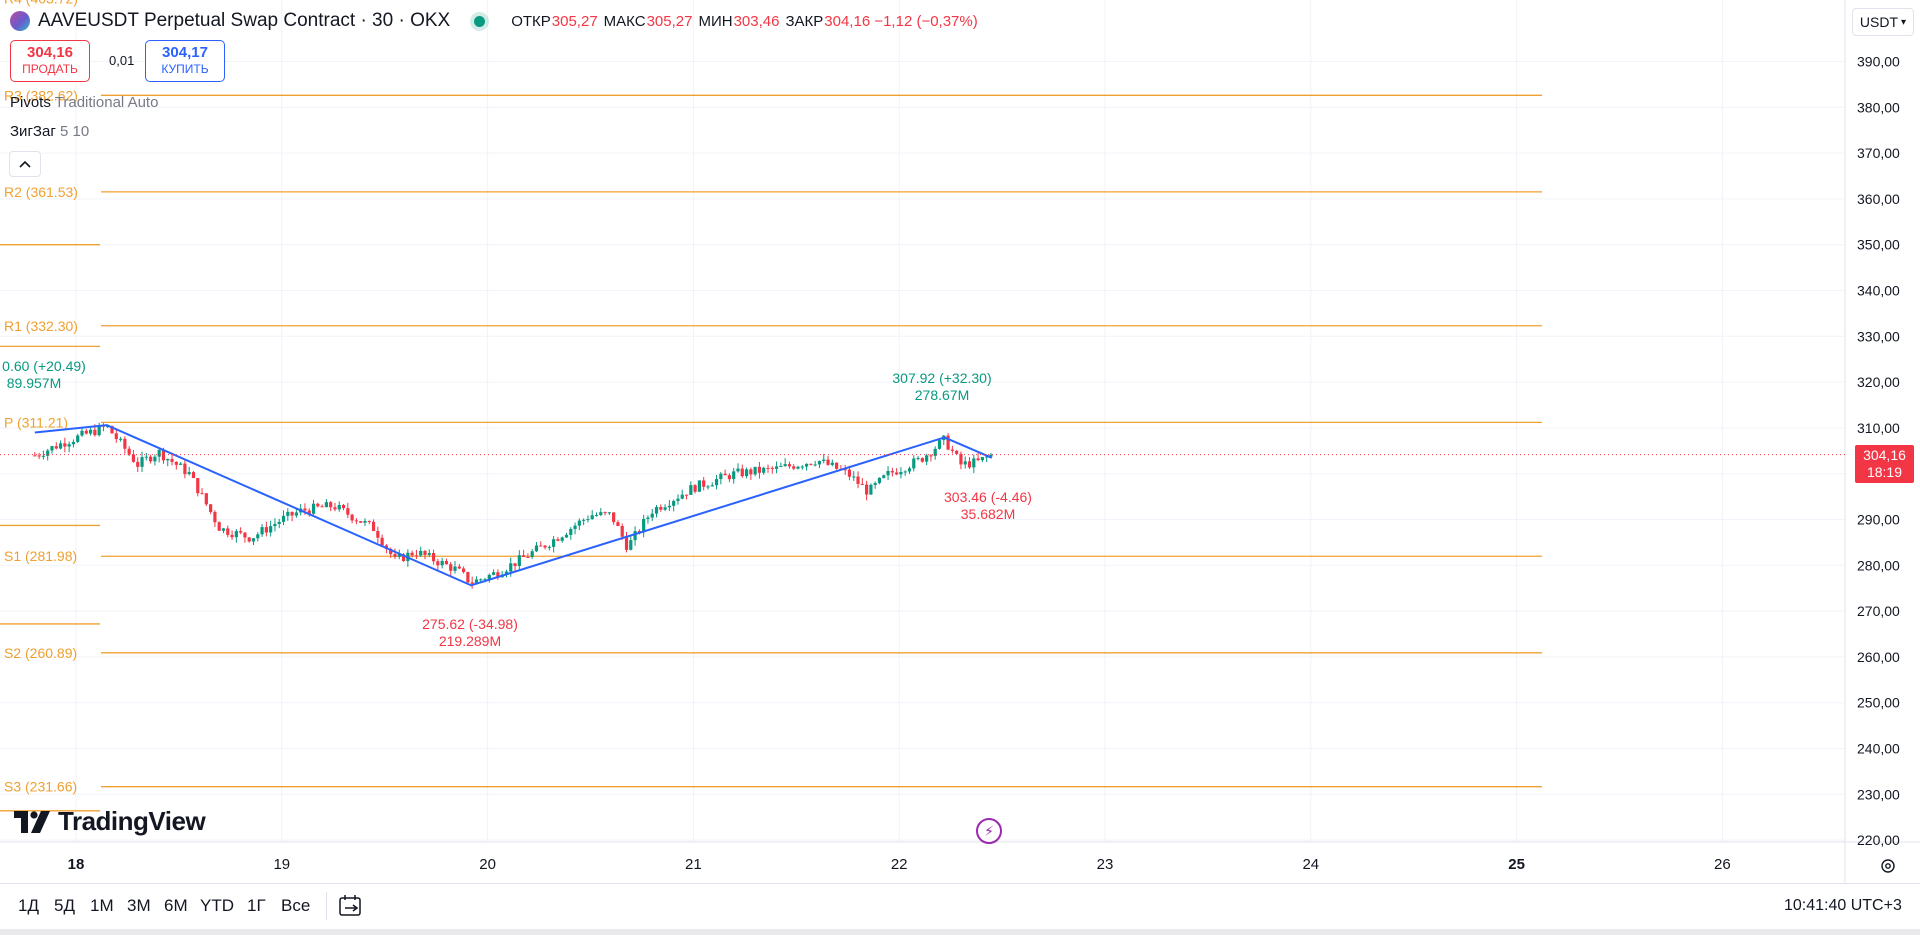 Image resolution: width=1920 pixels, height=935 pixels. I want to click on last-price-tag: 304,16 18:19, so click(1884, 464).